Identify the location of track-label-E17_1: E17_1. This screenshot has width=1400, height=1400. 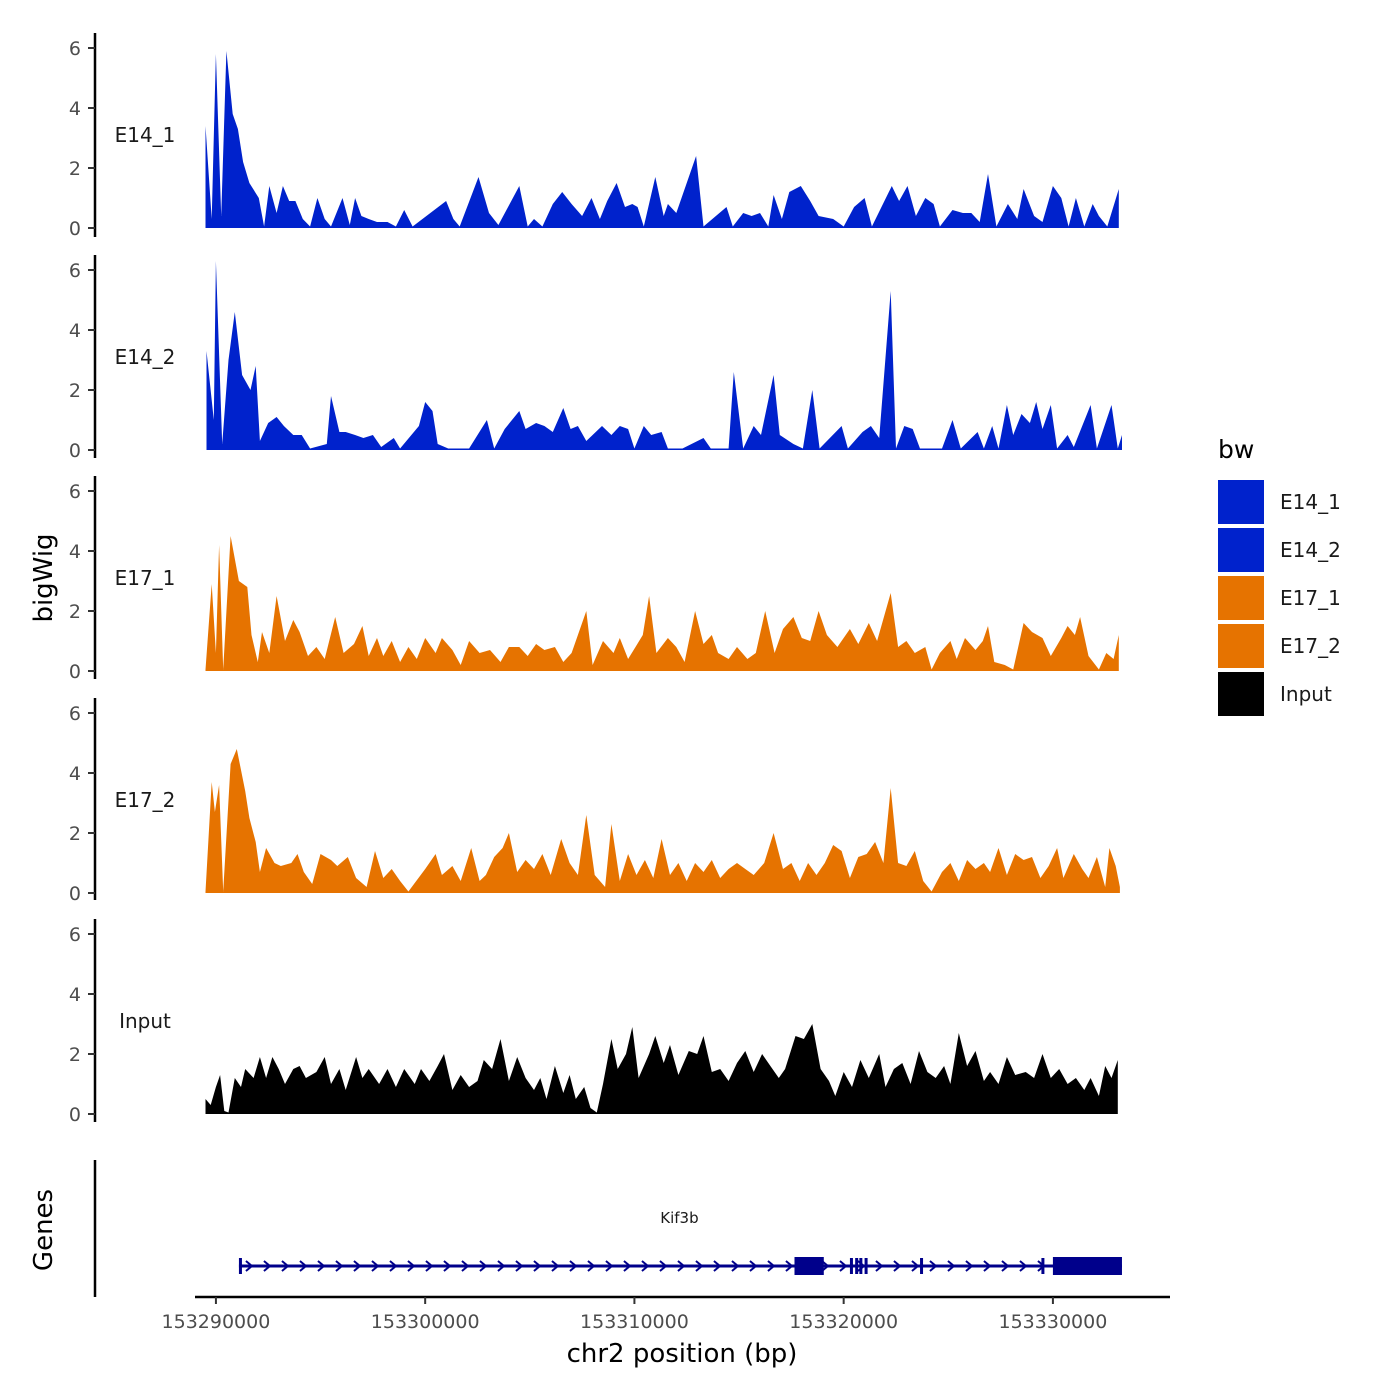
(145, 578).